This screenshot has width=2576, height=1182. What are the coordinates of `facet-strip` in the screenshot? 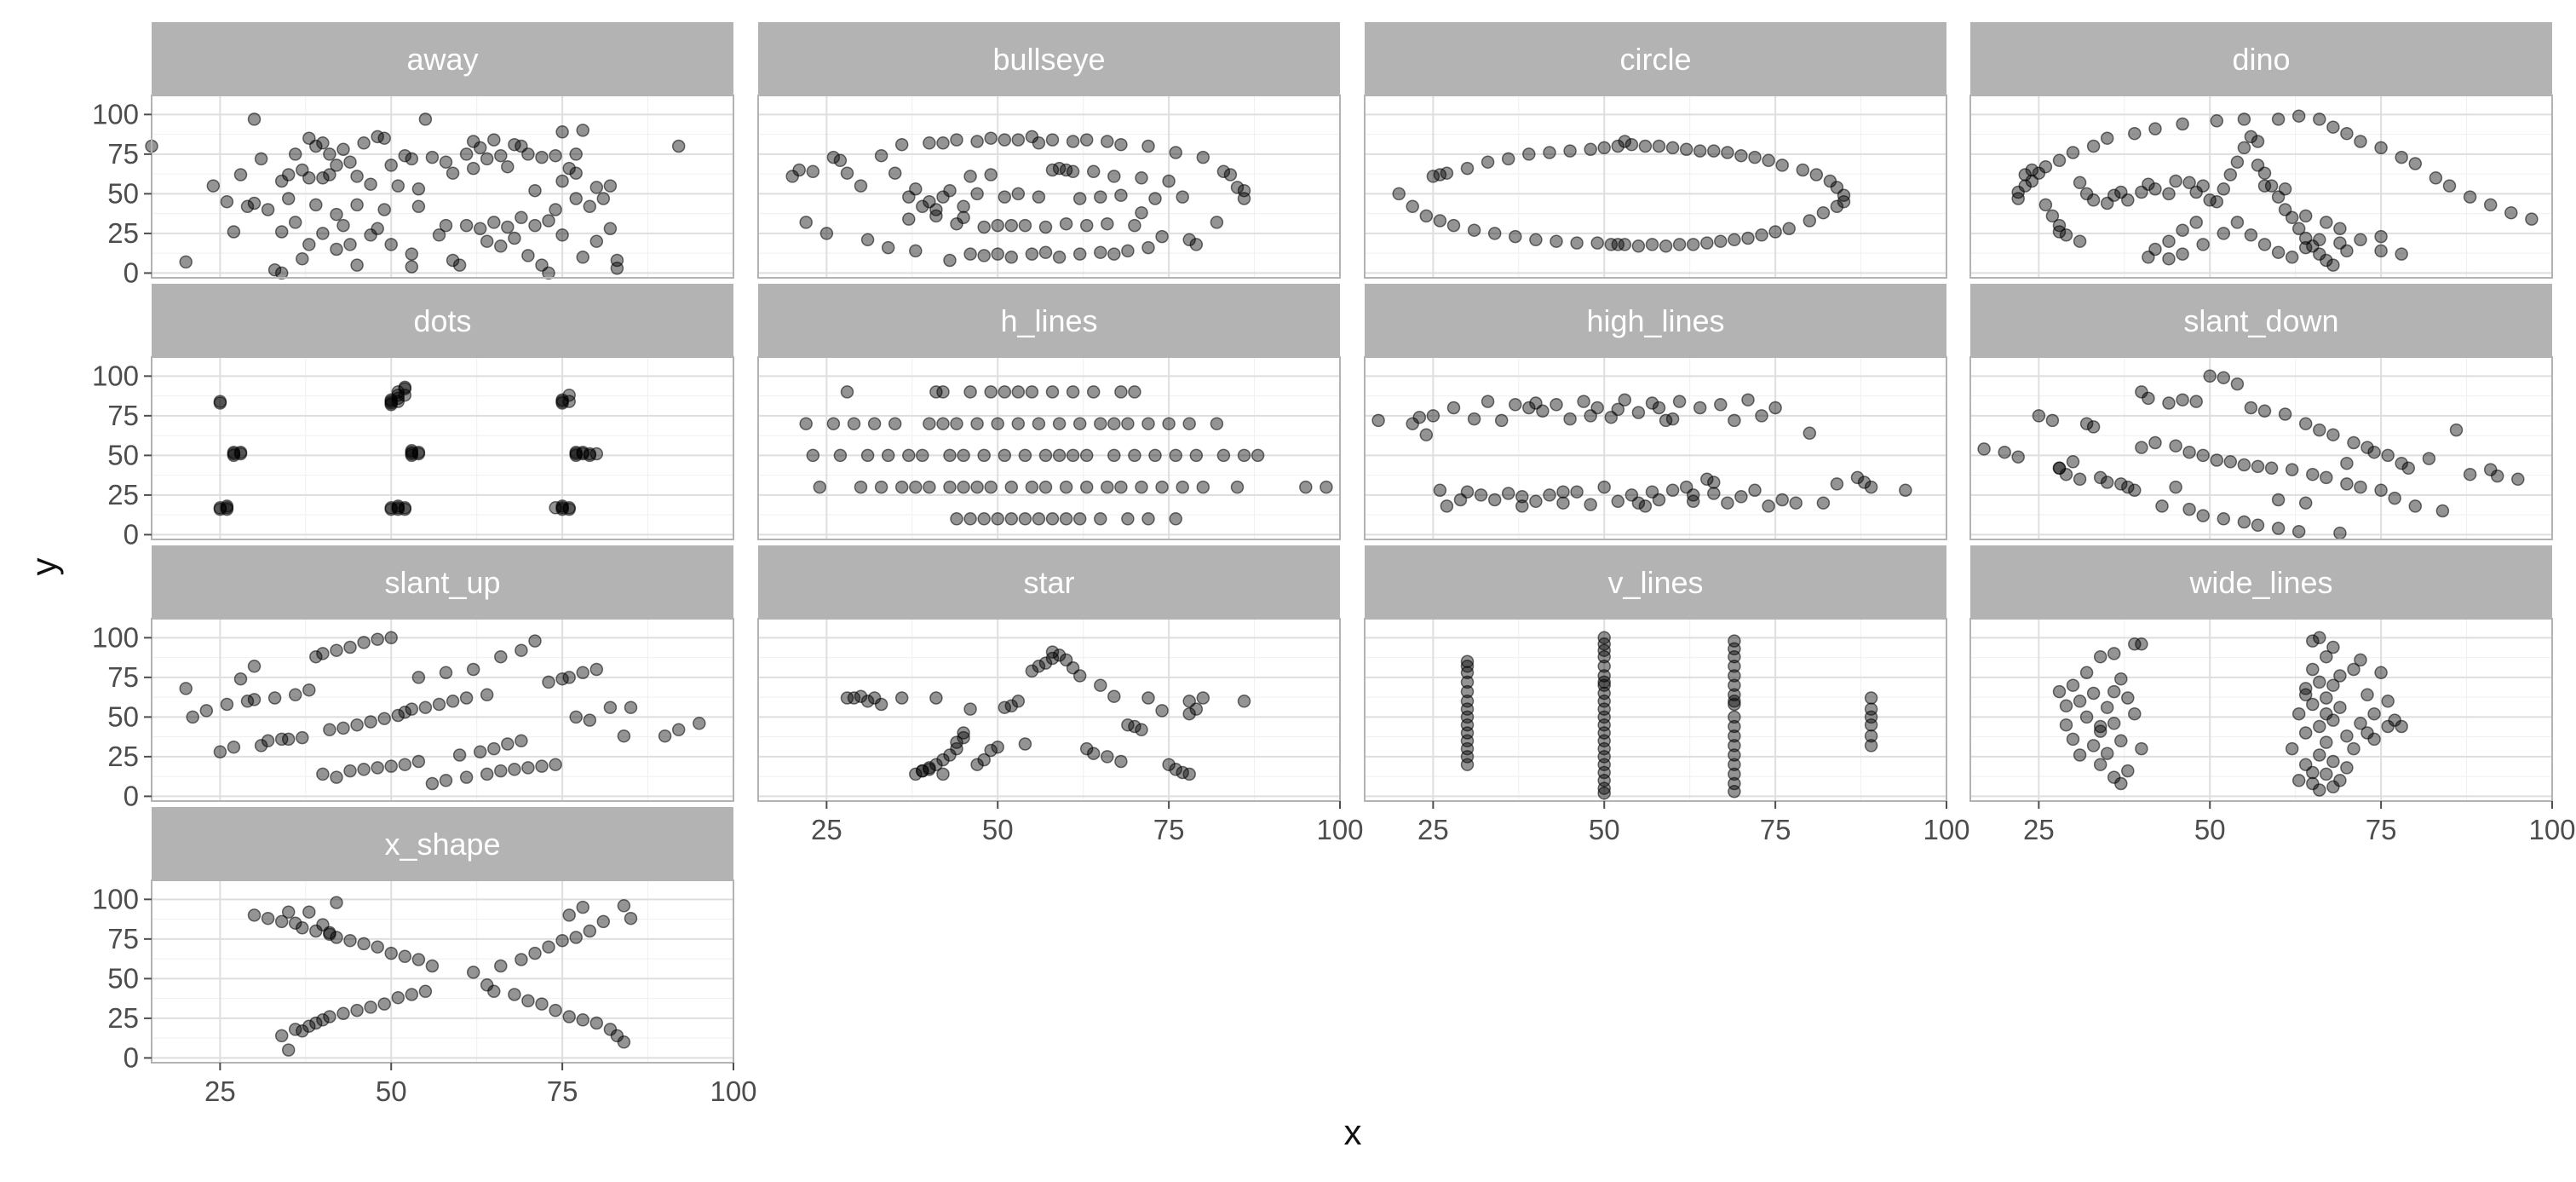 It's located at (1049, 320).